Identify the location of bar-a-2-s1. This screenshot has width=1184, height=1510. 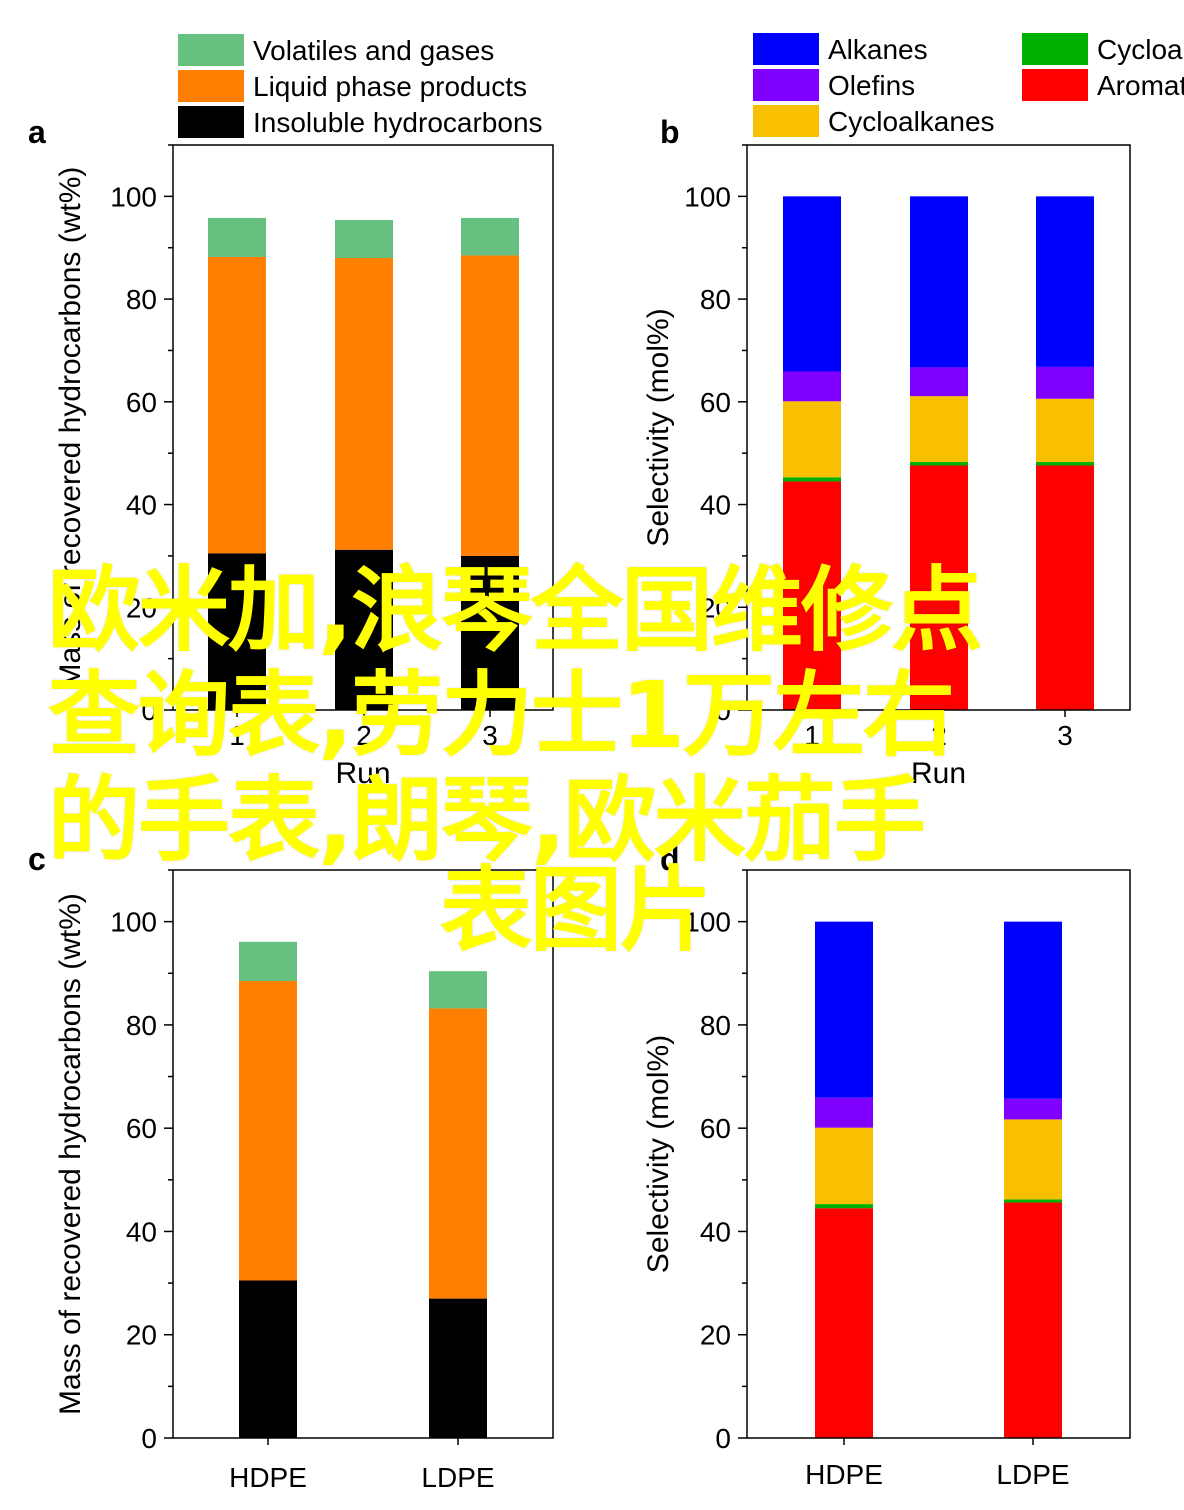
(364, 629).